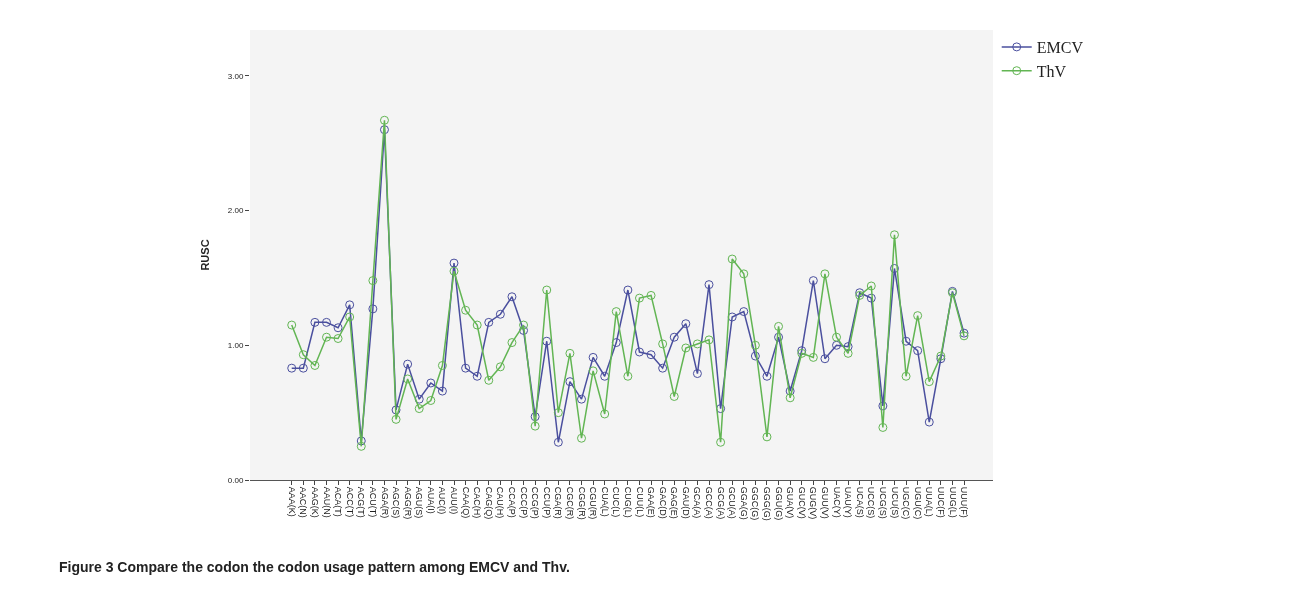 The image size is (1293, 590). What do you see at coordinates (419, 502) in the screenshot?
I see `x-tick-label: AGU(S)` at bounding box center [419, 502].